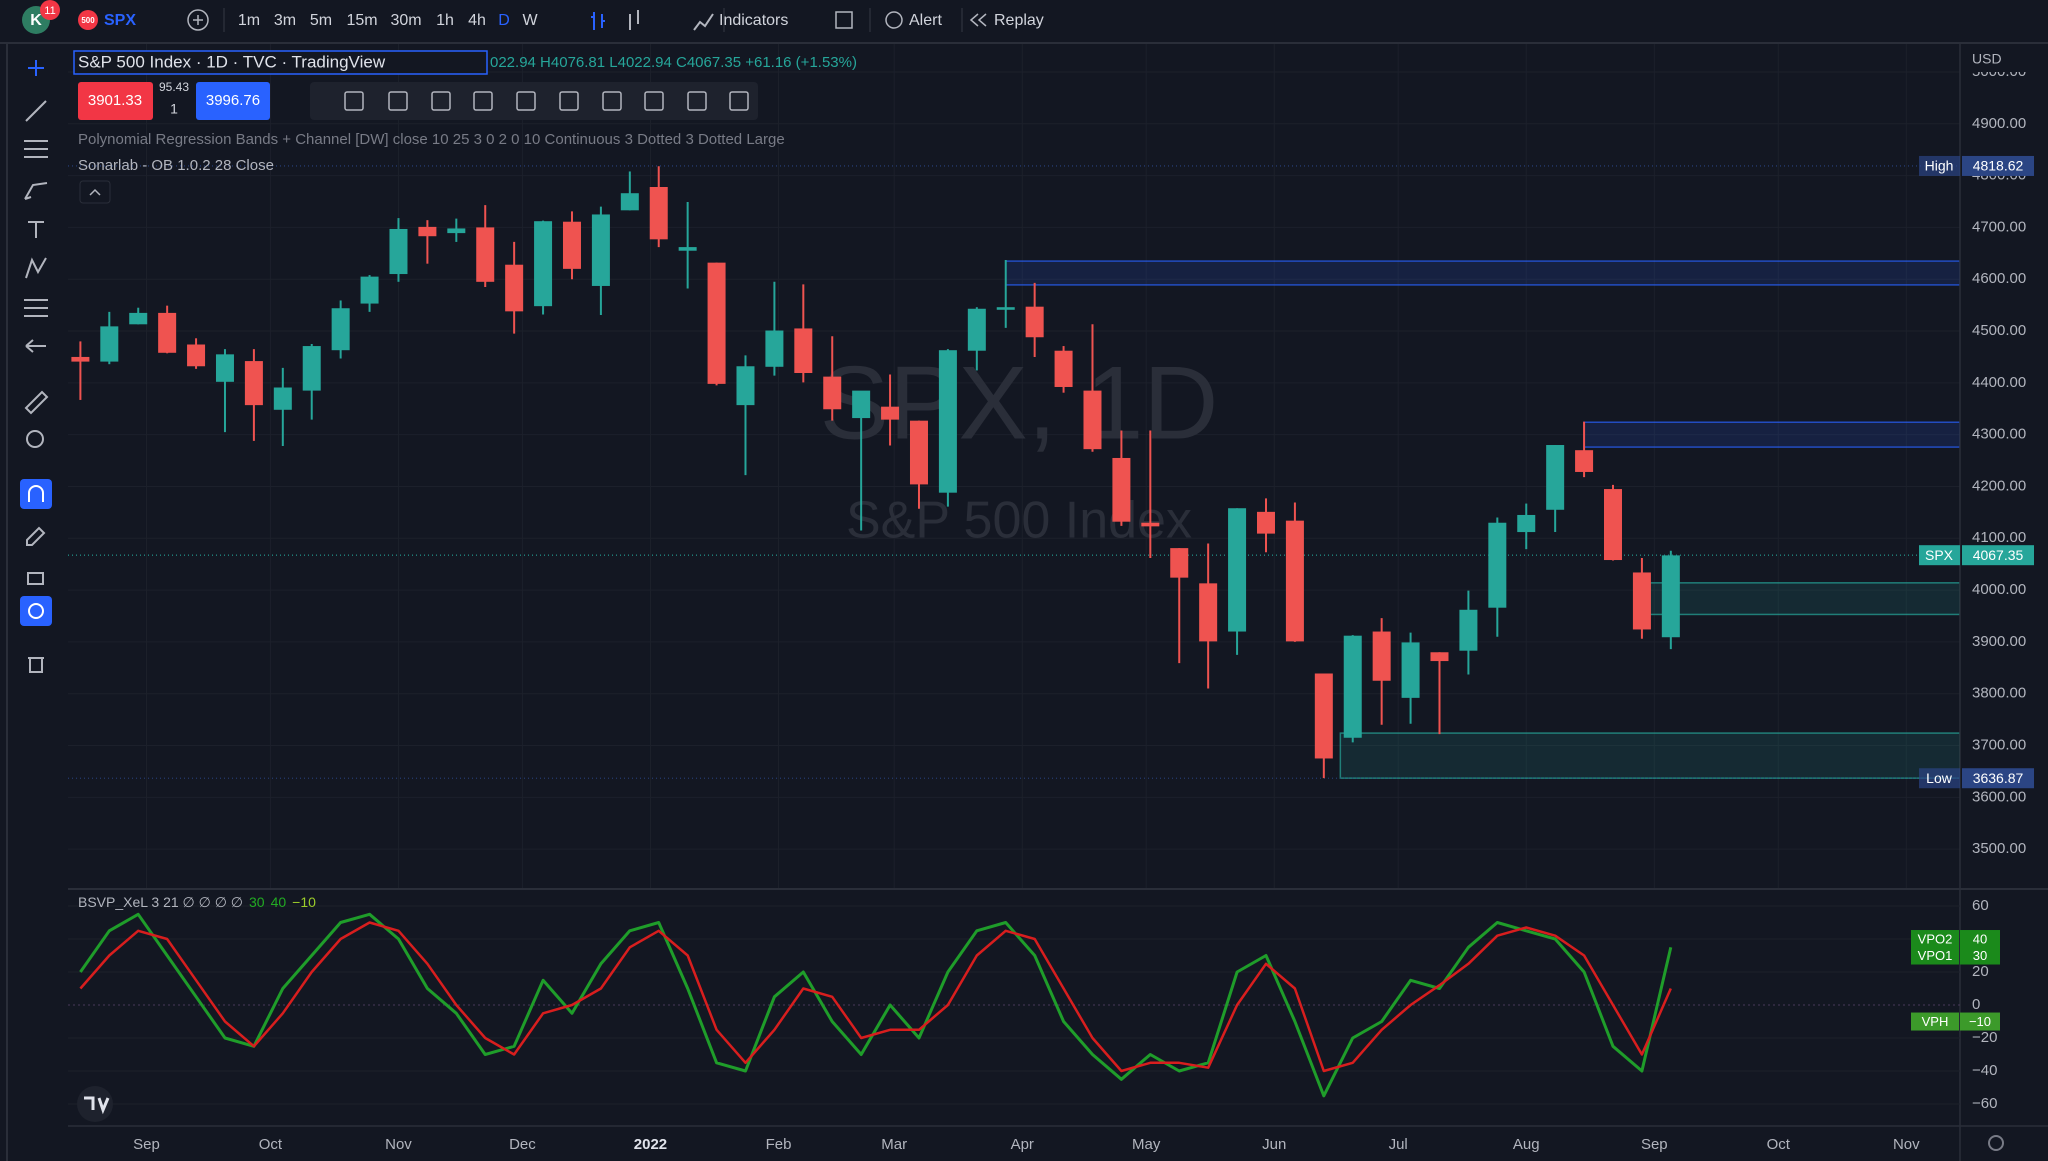 Image resolution: width=2048 pixels, height=1161 pixels. Describe the element at coordinates (35, 578) in the screenshot. I see `lock-tool` at that location.